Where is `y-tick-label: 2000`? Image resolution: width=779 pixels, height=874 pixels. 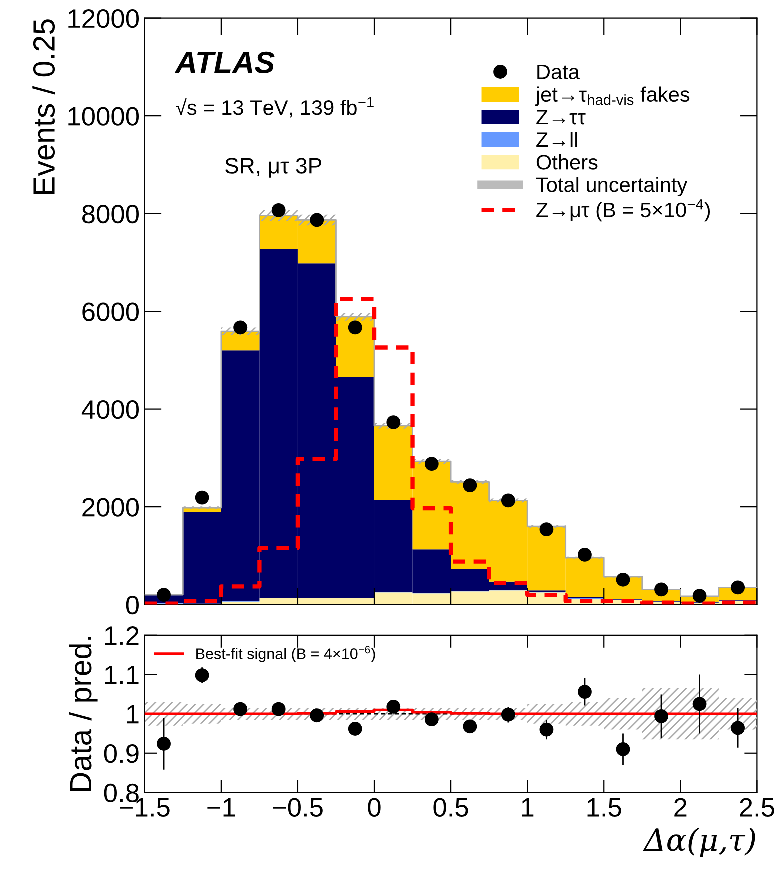 y-tick-label: 2000 is located at coordinates (111, 507).